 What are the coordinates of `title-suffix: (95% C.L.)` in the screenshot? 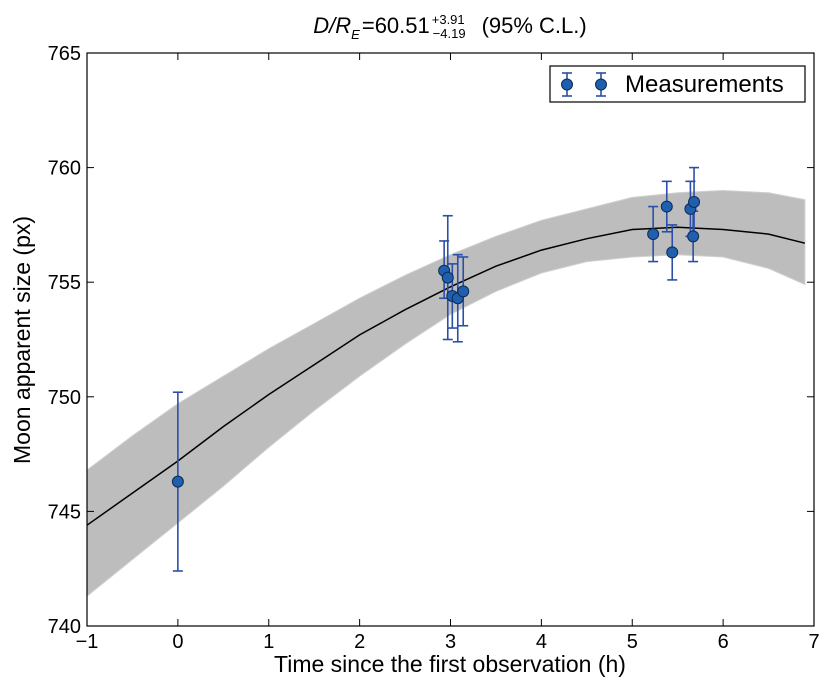 It's located at (534, 25).